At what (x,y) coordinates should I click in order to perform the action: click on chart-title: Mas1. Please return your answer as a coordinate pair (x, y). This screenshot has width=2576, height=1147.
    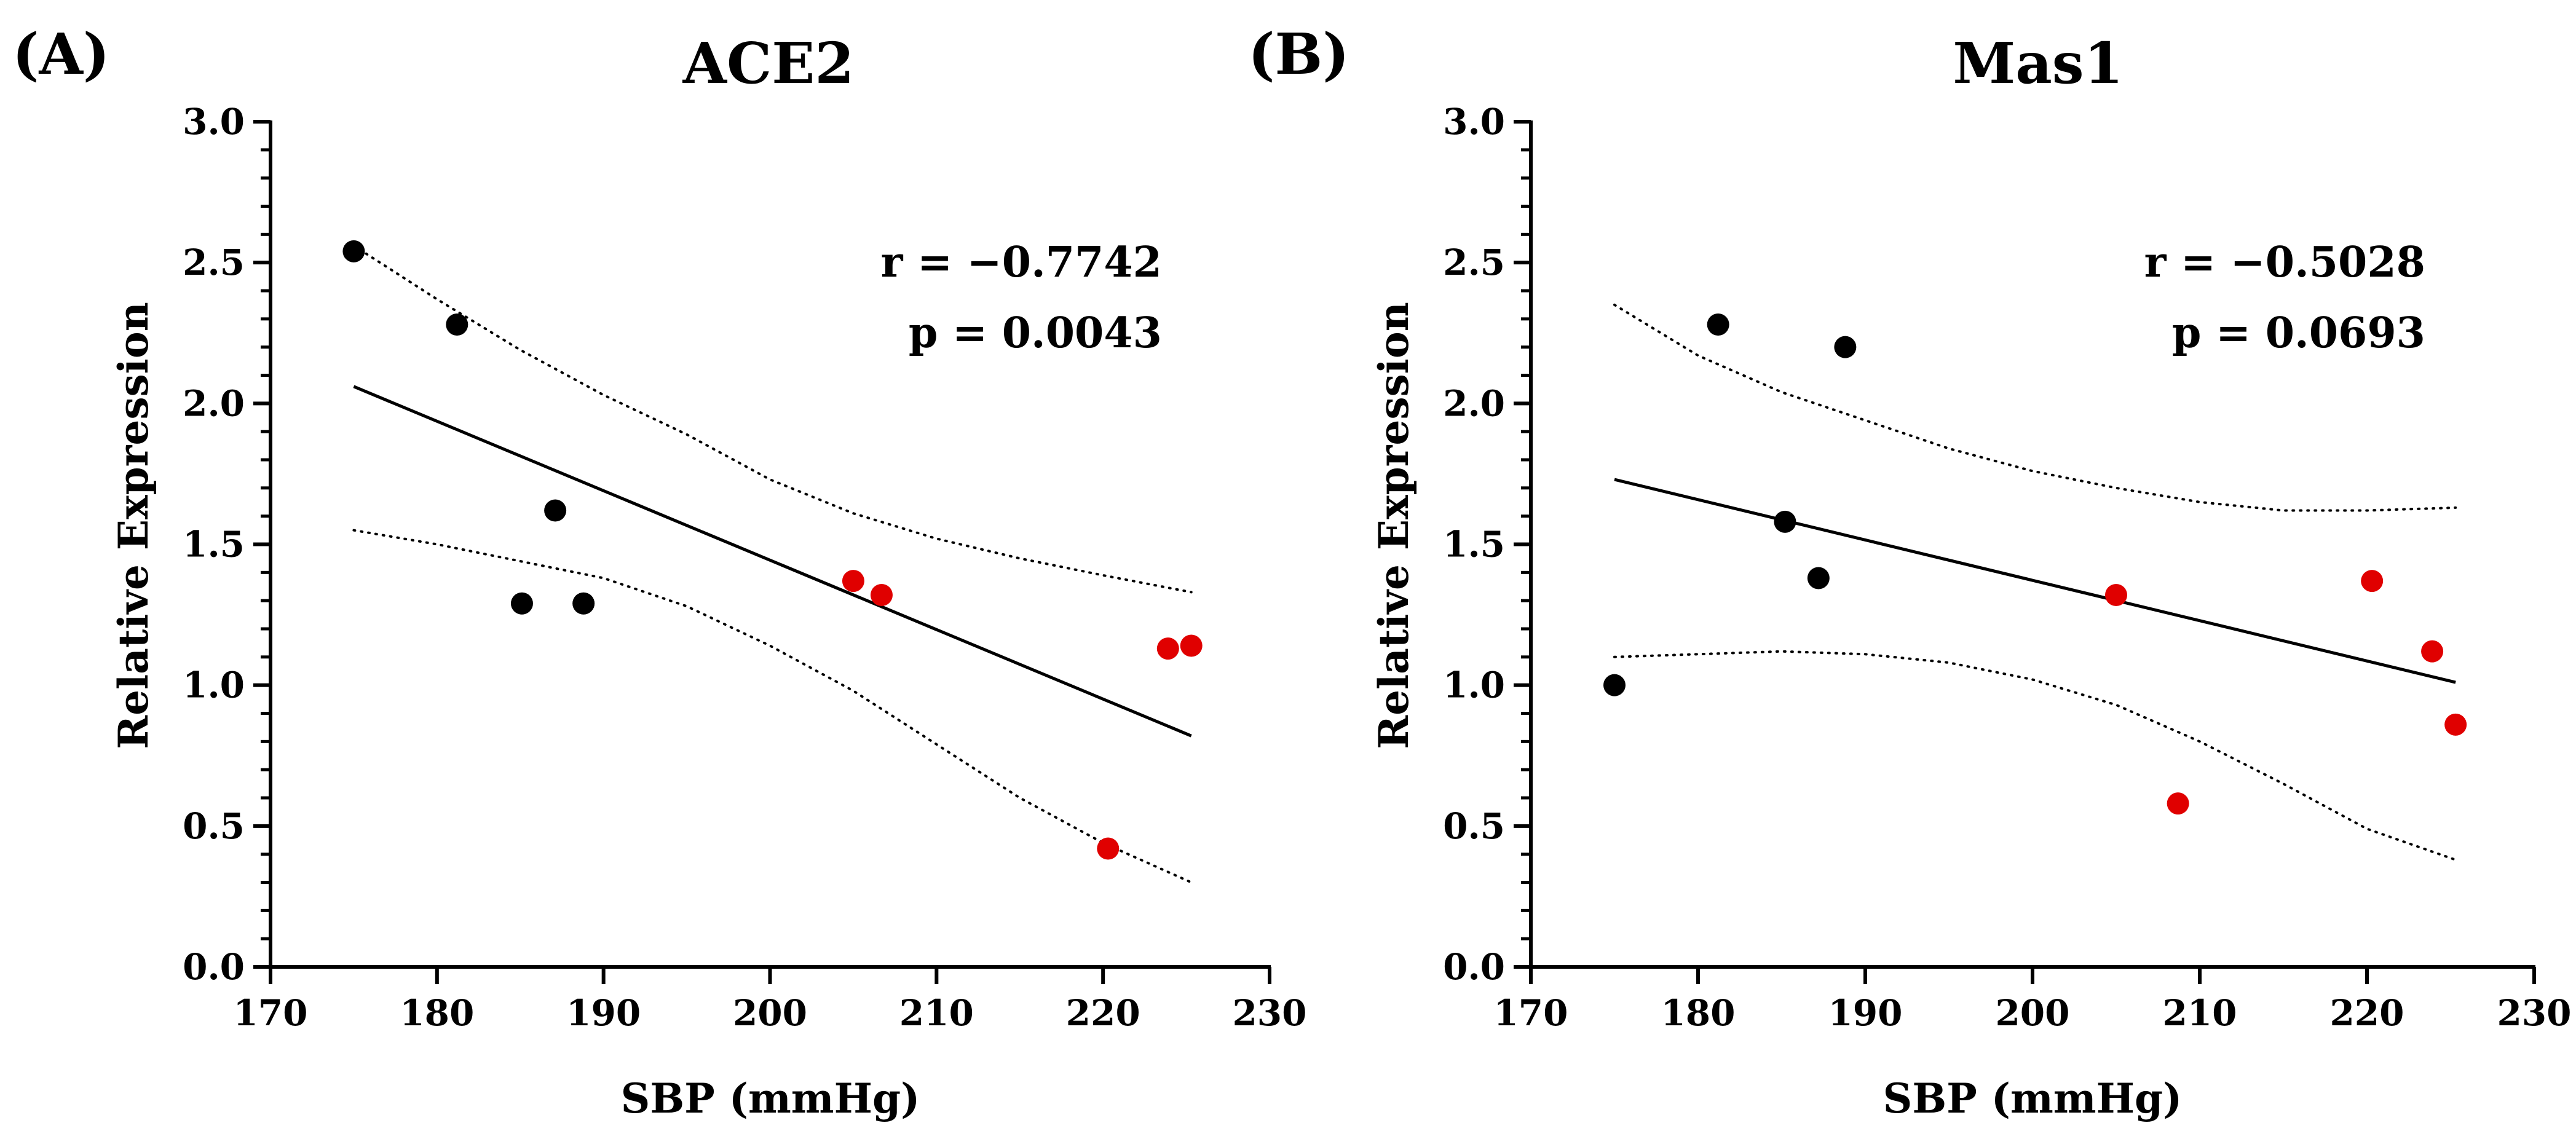
    Looking at the image, I should click on (2038, 63).